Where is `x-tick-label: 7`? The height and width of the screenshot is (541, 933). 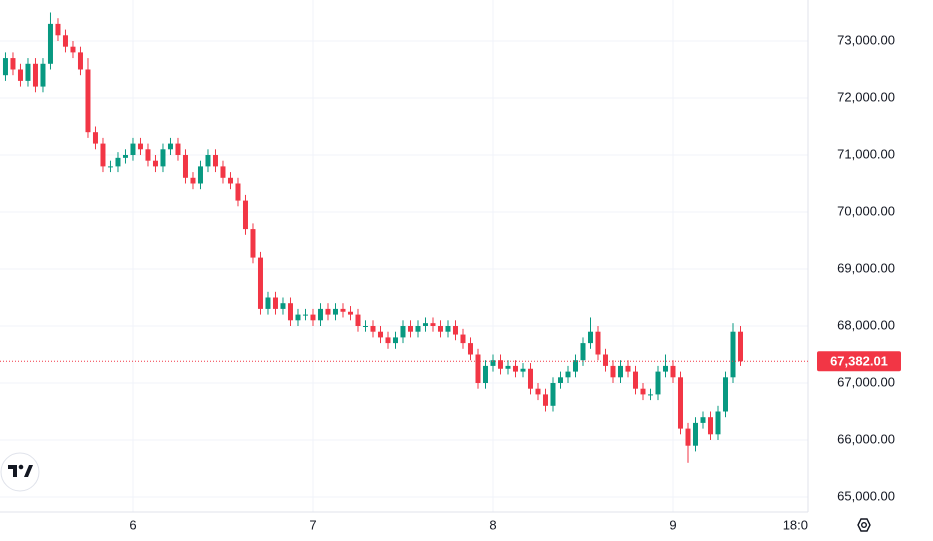
x-tick-label: 7 is located at coordinates (312, 524).